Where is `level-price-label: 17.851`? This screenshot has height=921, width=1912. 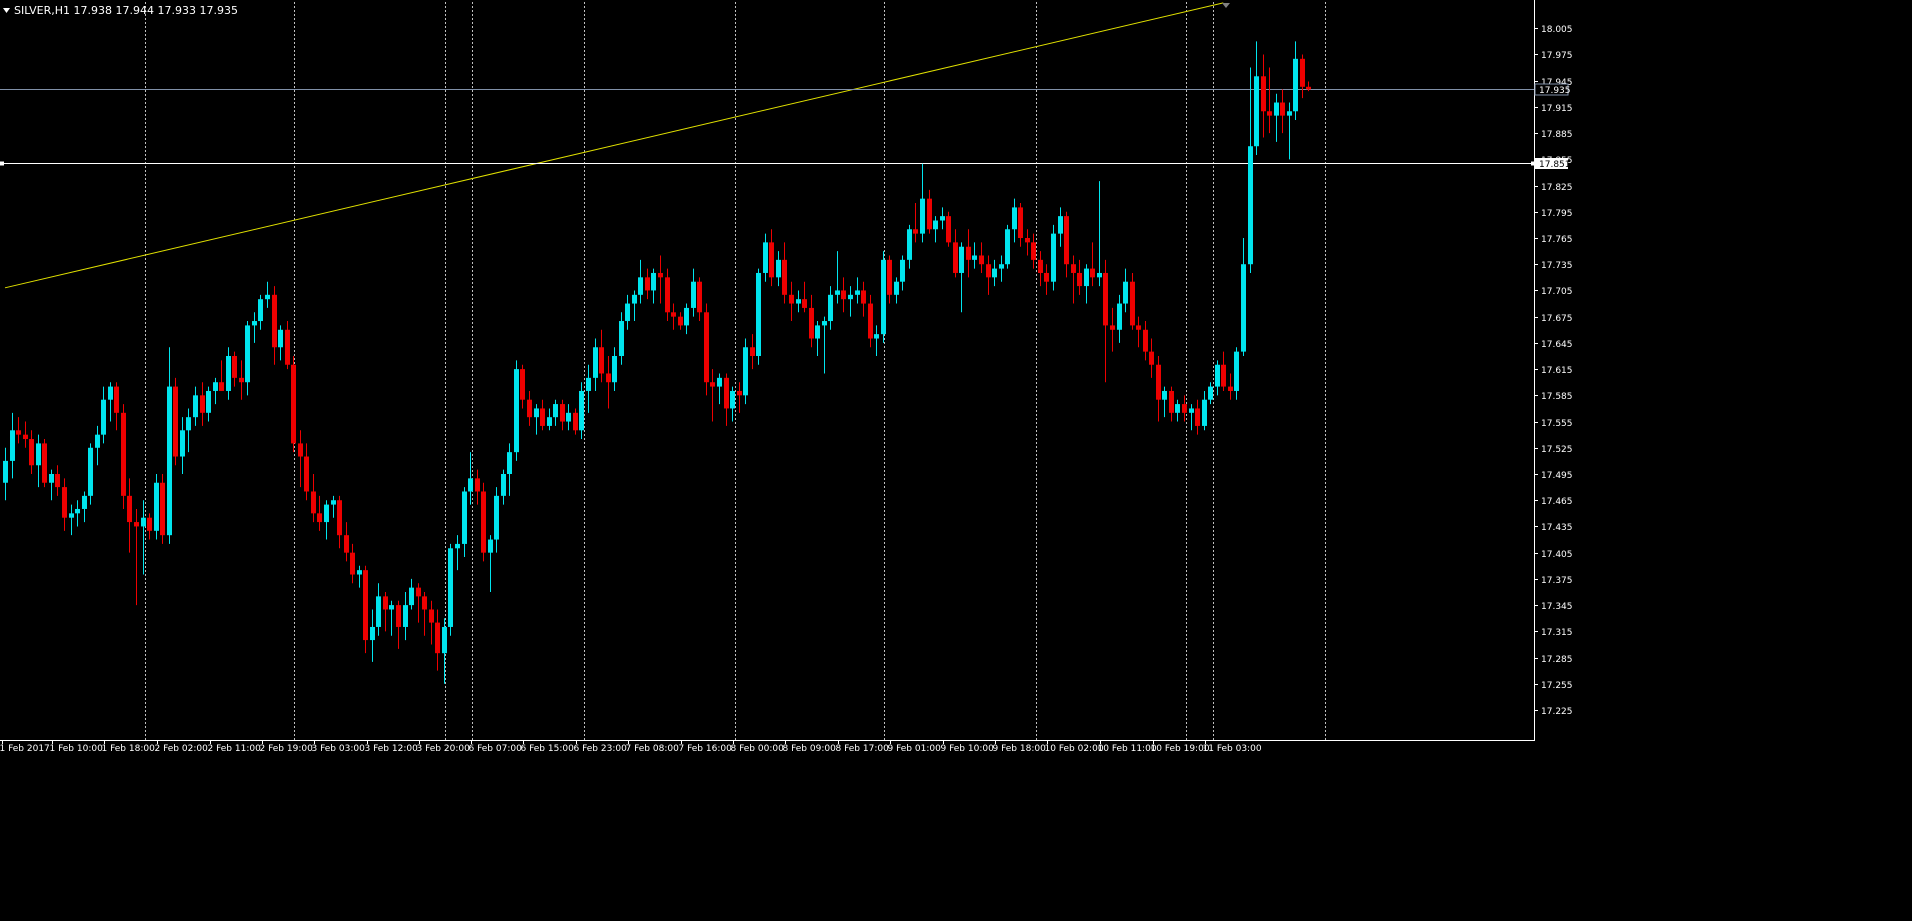
level-price-label: 17.851 is located at coordinates (1555, 165).